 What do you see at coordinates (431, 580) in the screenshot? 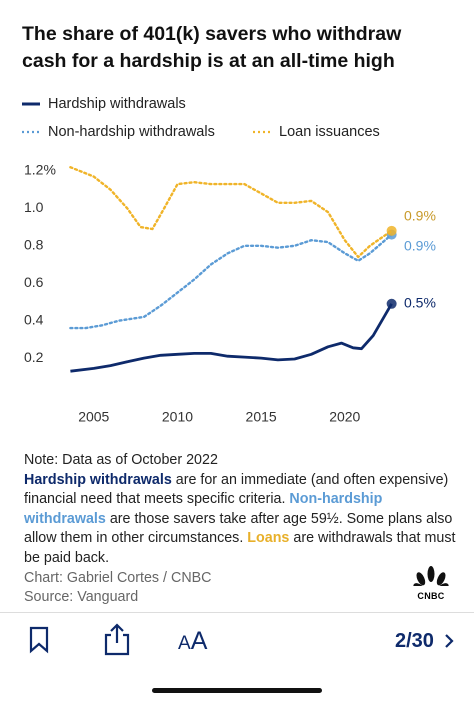
I see `peacock` at bounding box center [431, 580].